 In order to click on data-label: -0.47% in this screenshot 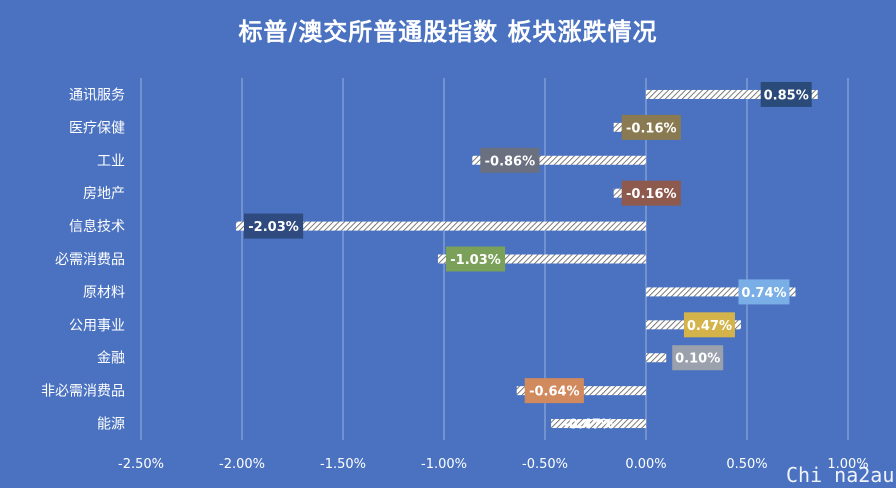, I will do `click(588, 425)`.